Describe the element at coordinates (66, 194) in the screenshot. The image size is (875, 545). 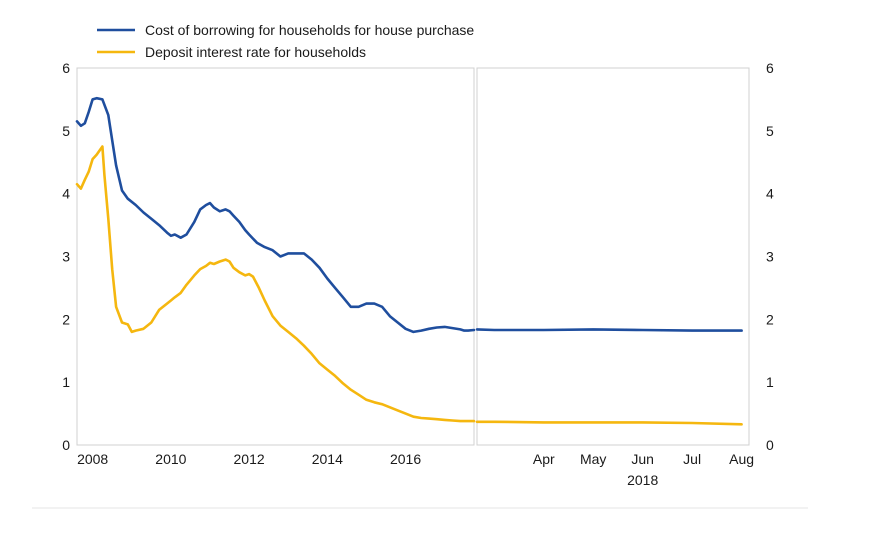
I see `y-tick-label-left: 4` at that location.